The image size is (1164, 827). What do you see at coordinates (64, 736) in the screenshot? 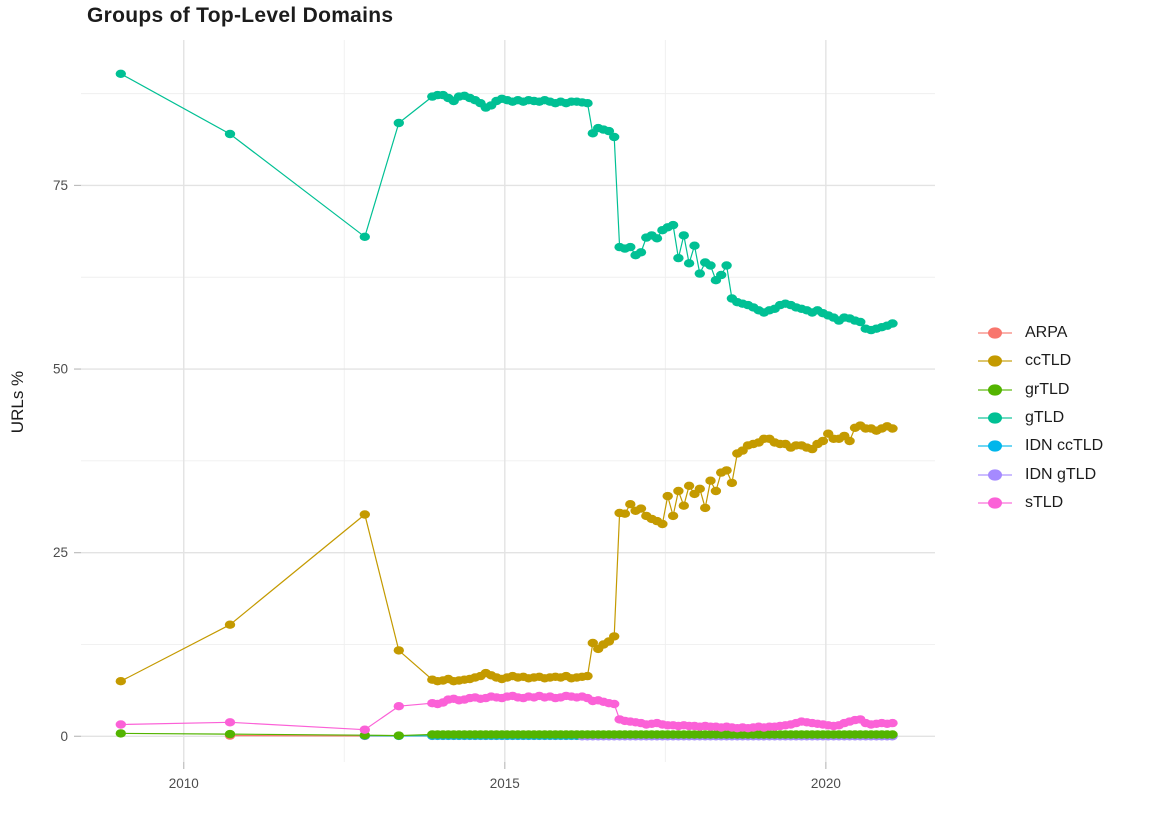
I see `y-tick-label: 0` at bounding box center [64, 736].